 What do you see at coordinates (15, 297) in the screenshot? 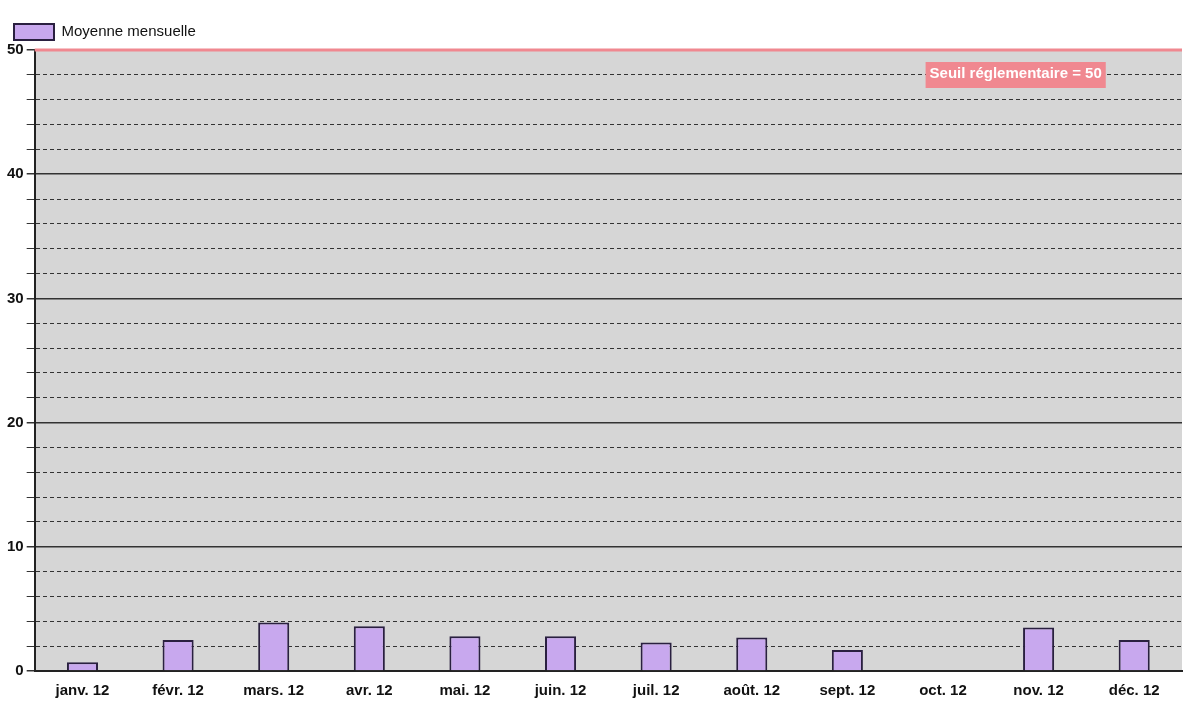
I see `y-tick-label: 30` at bounding box center [15, 297].